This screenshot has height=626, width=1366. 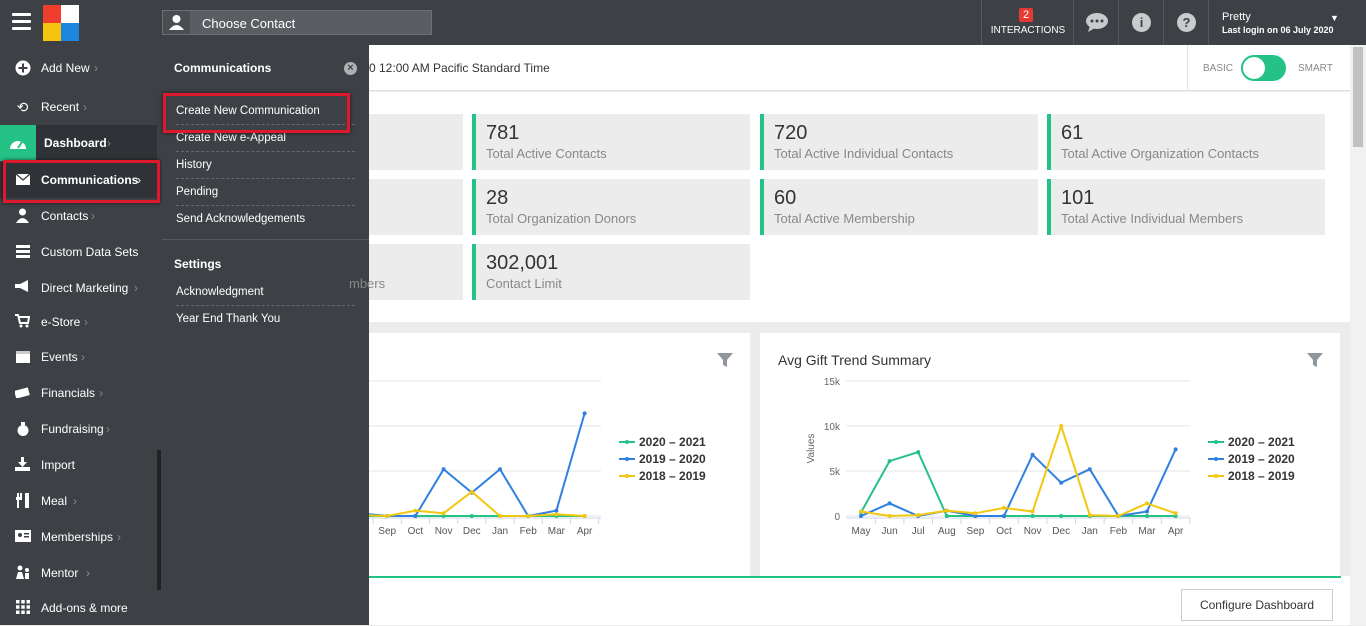 What do you see at coordinates (84, 608) in the screenshot?
I see `sidebar-item-label: Add-ons & more` at bounding box center [84, 608].